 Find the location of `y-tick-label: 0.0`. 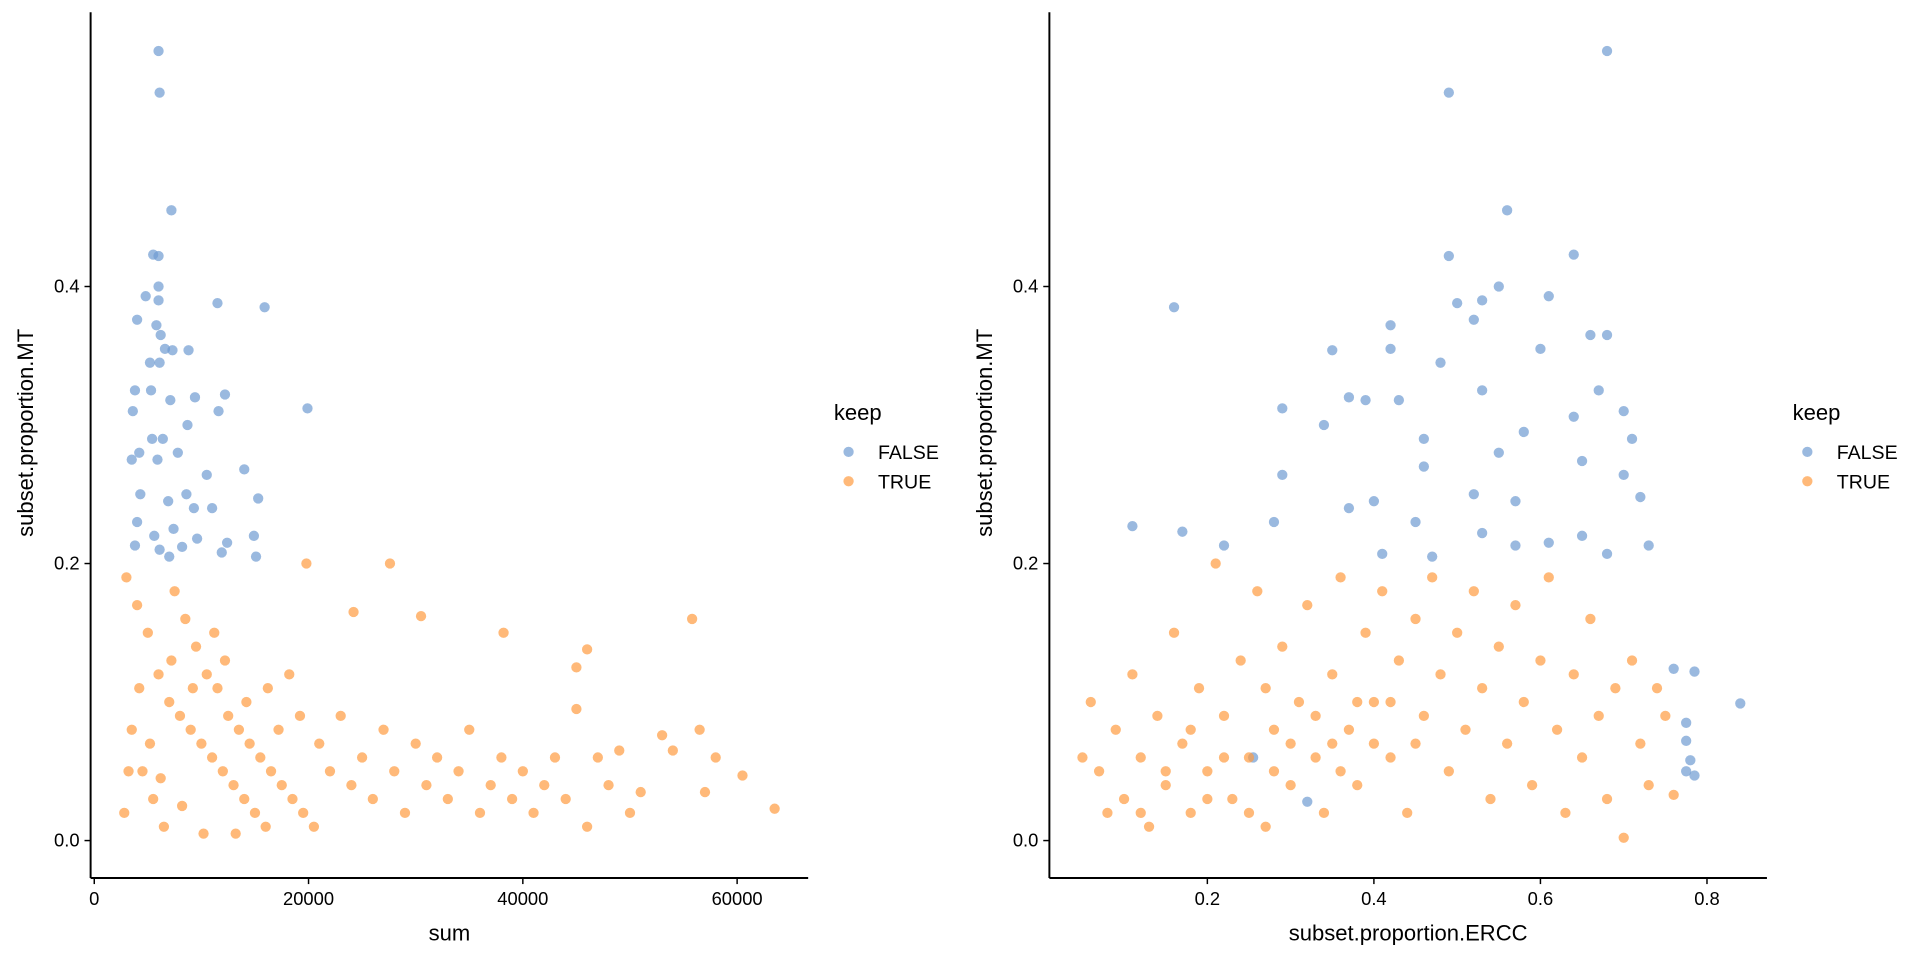

y-tick-label: 0.0 is located at coordinates (1026, 840).